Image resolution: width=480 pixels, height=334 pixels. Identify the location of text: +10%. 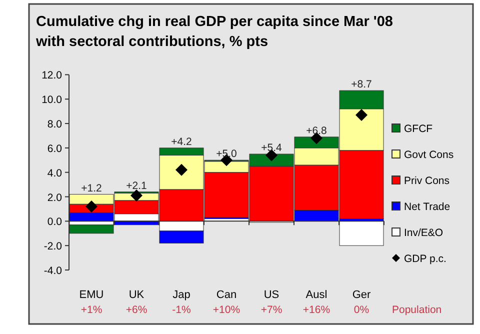
(226, 310).